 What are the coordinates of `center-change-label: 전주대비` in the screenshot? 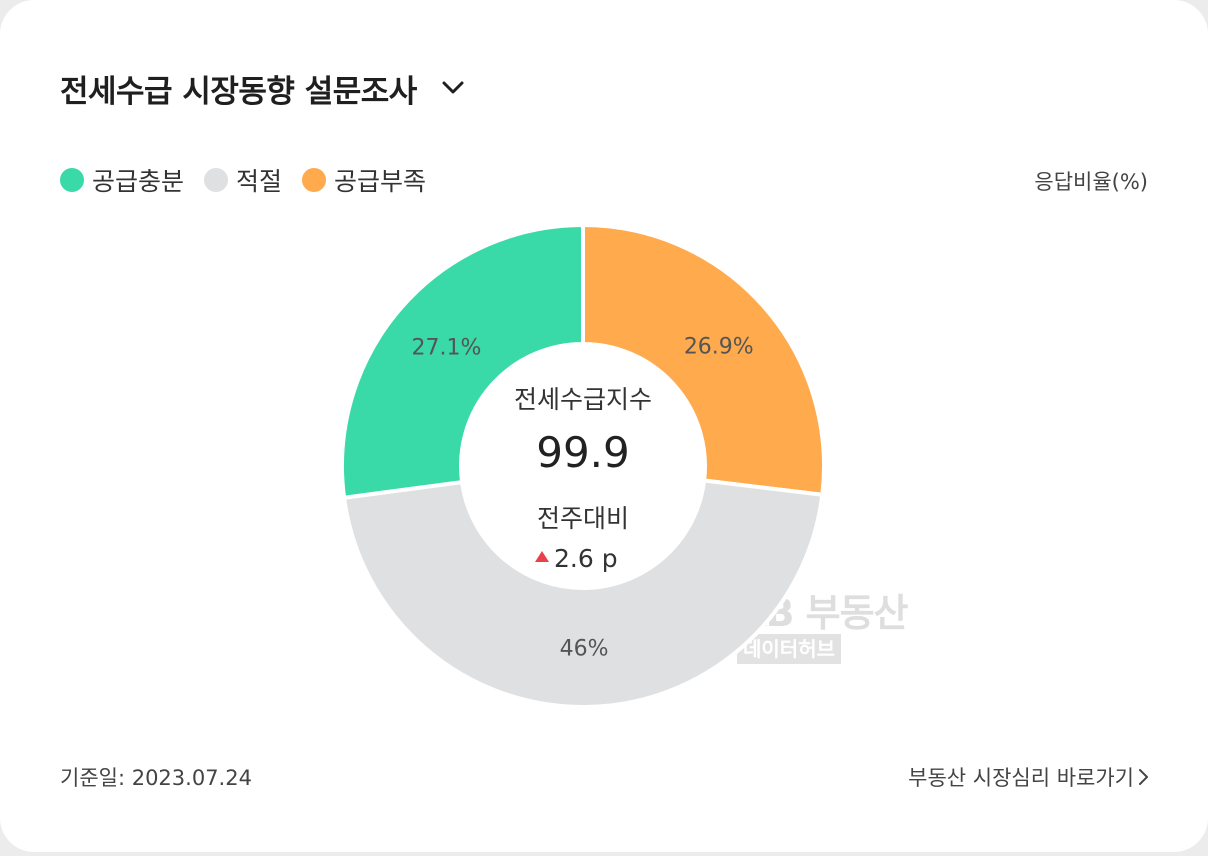 It's located at (583, 518).